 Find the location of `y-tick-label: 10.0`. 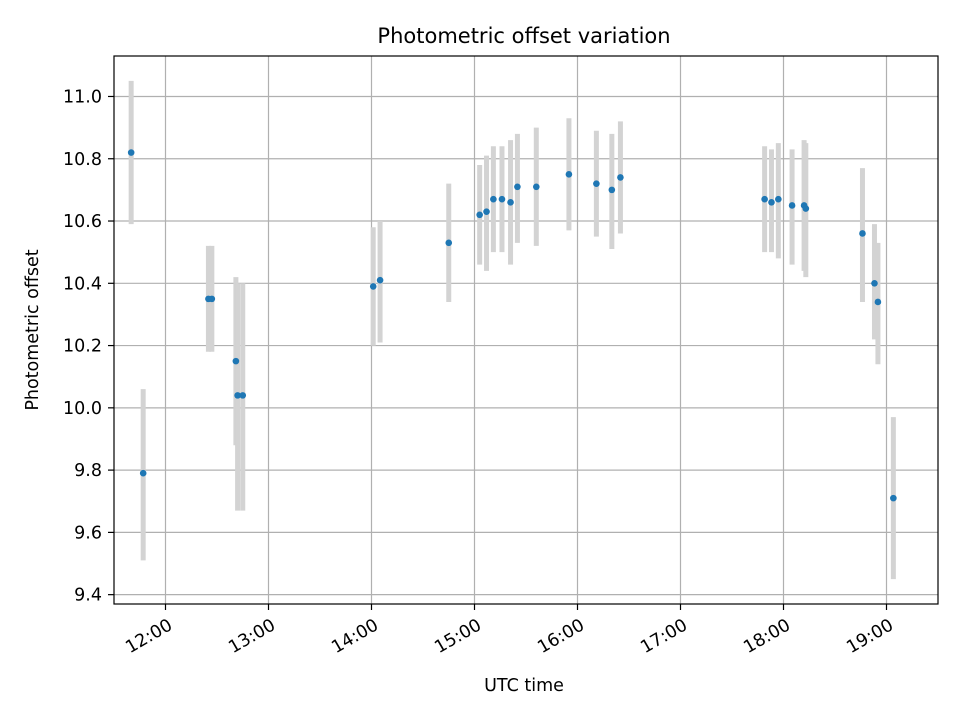

y-tick-label: 10.0 is located at coordinates (82, 409).